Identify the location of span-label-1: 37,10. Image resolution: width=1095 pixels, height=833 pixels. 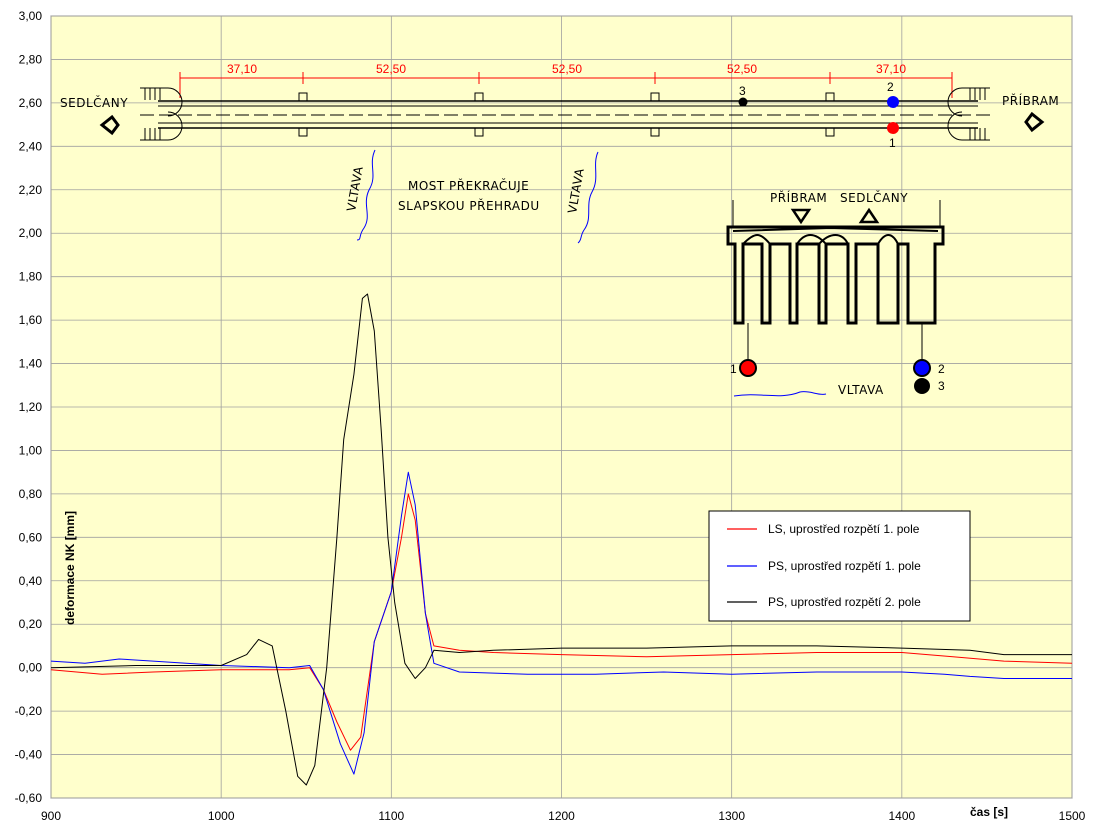
(242, 69).